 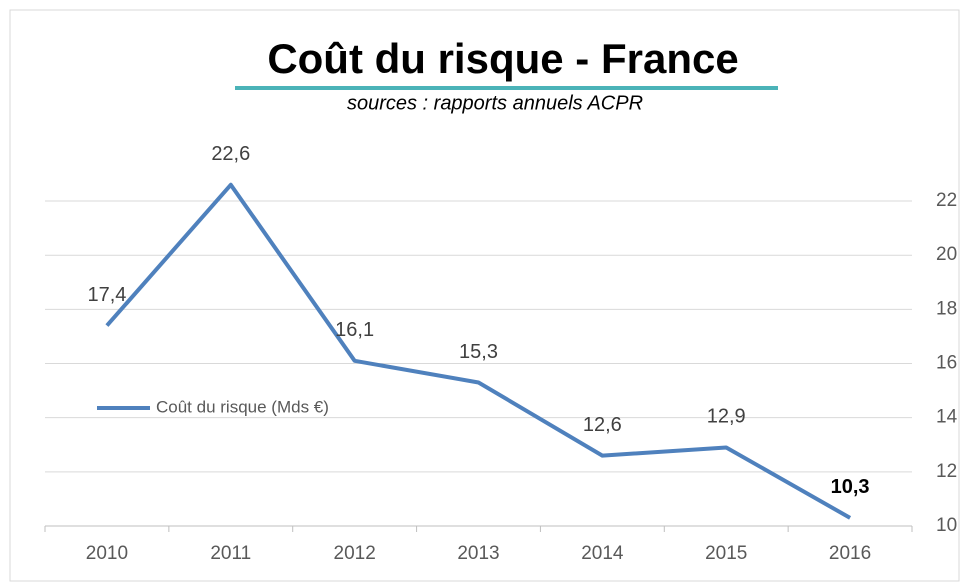 What do you see at coordinates (230, 154) in the screenshot?
I see `data-label: 22,6` at bounding box center [230, 154].